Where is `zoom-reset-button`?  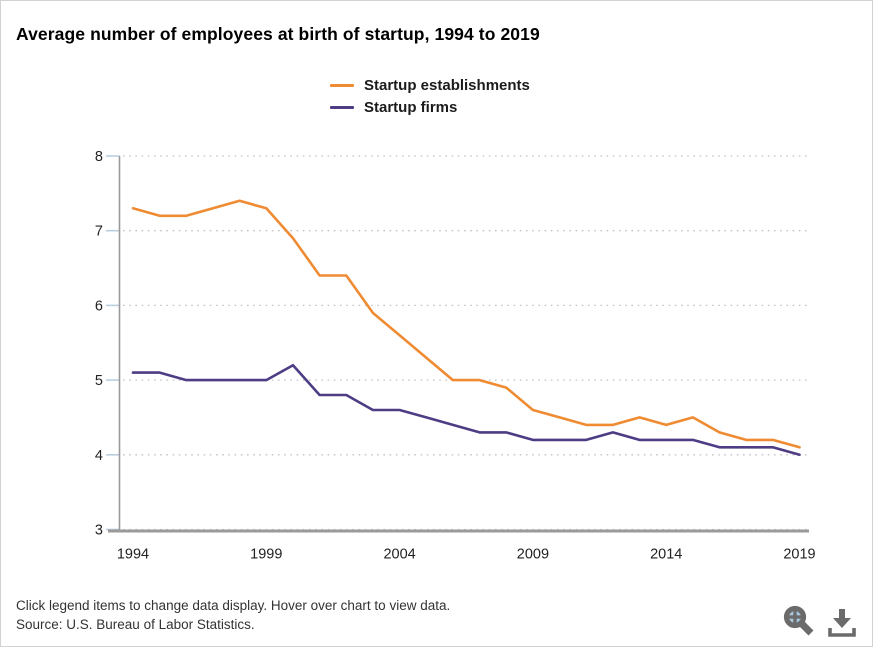
zoom-reset-button is located at coordinates (798, 621).